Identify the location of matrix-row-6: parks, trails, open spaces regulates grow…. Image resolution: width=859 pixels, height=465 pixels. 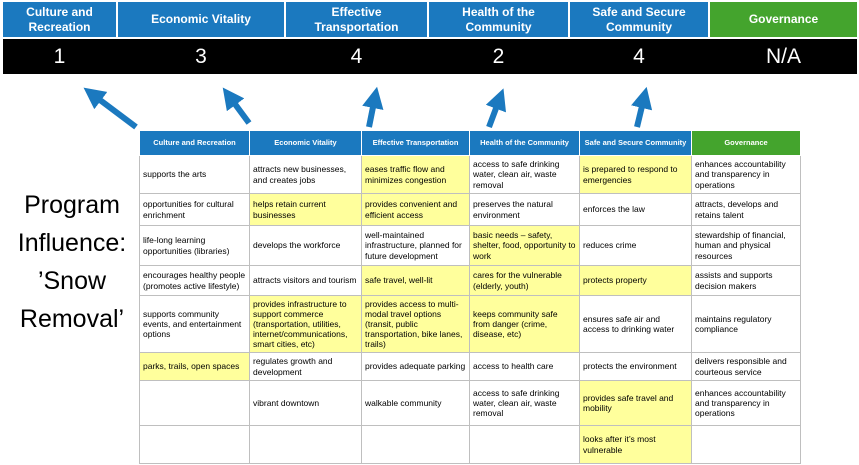
(470, 366).